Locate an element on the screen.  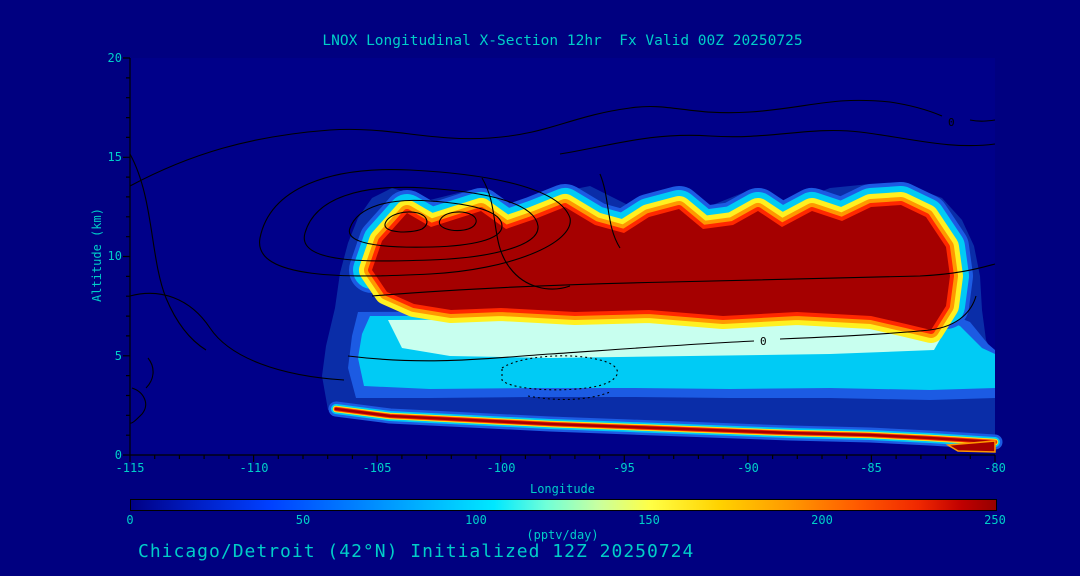
contour-mid-a is located at coordinates (551, 351).